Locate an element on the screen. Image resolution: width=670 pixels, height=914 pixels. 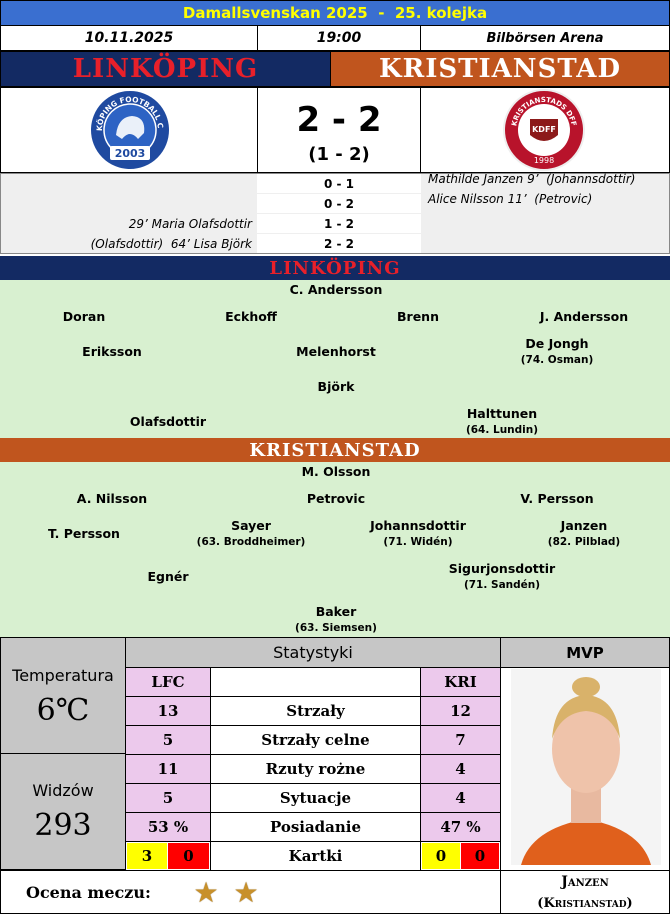
attendance: 293 is located at coordinates (63, 825).